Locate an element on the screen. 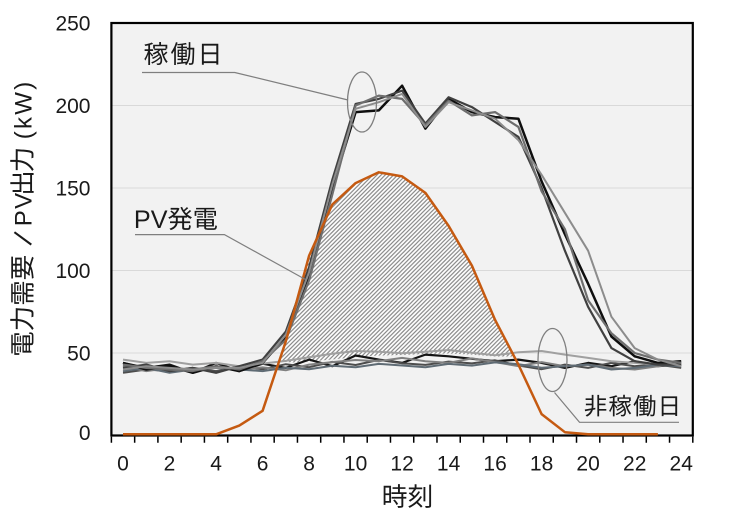 The image size is (740, 516). svg-text: 200 is located at coordinates (72, 106).